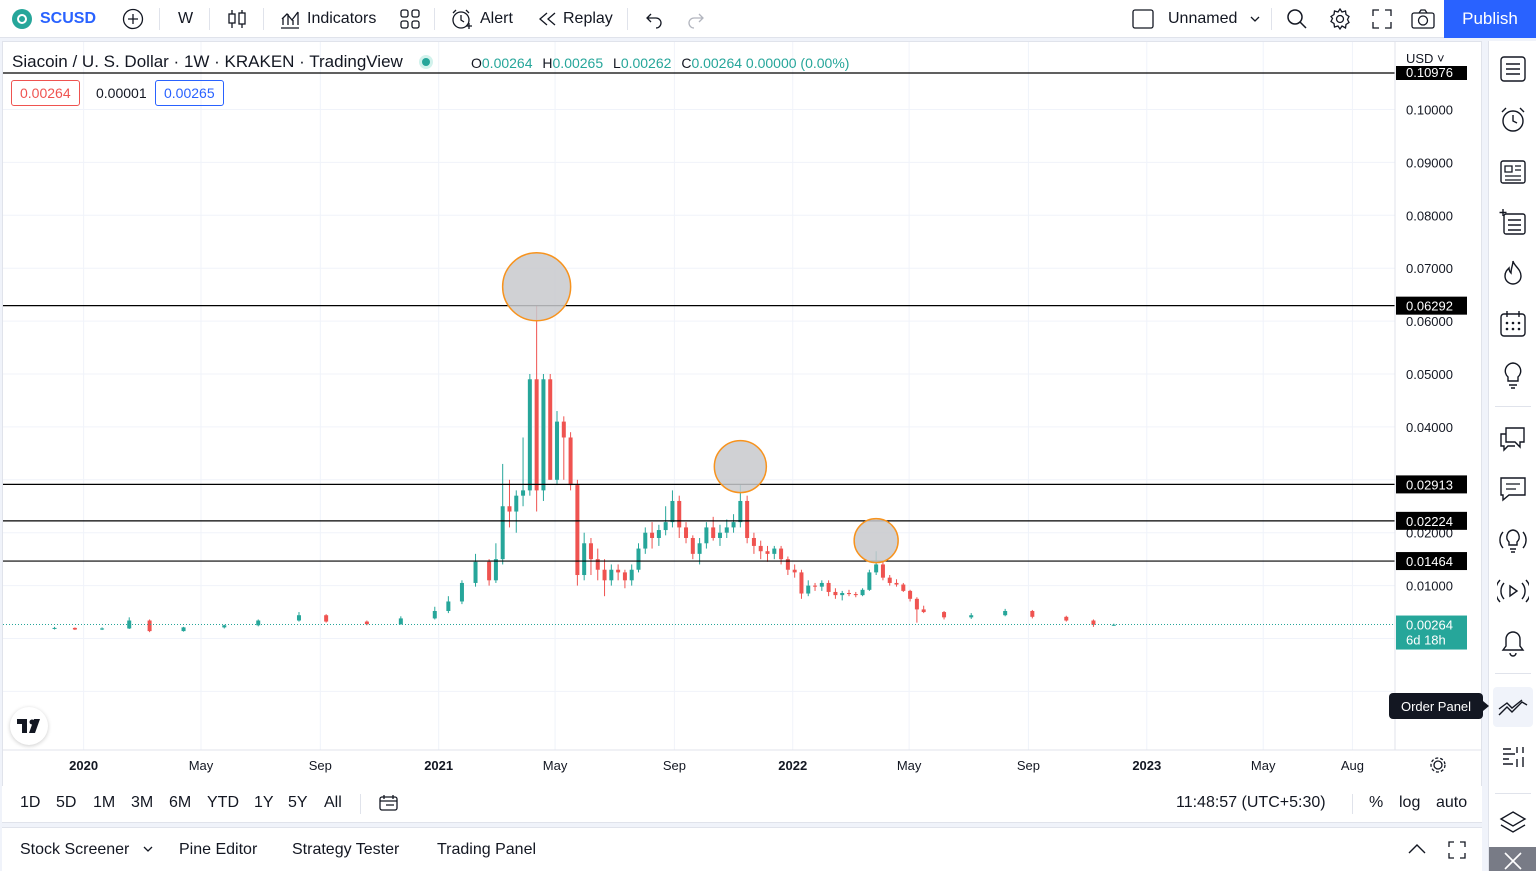 The height and width of the screenshot is (871, 1536). I want to click on order-panel-button, so click(1513, 707).